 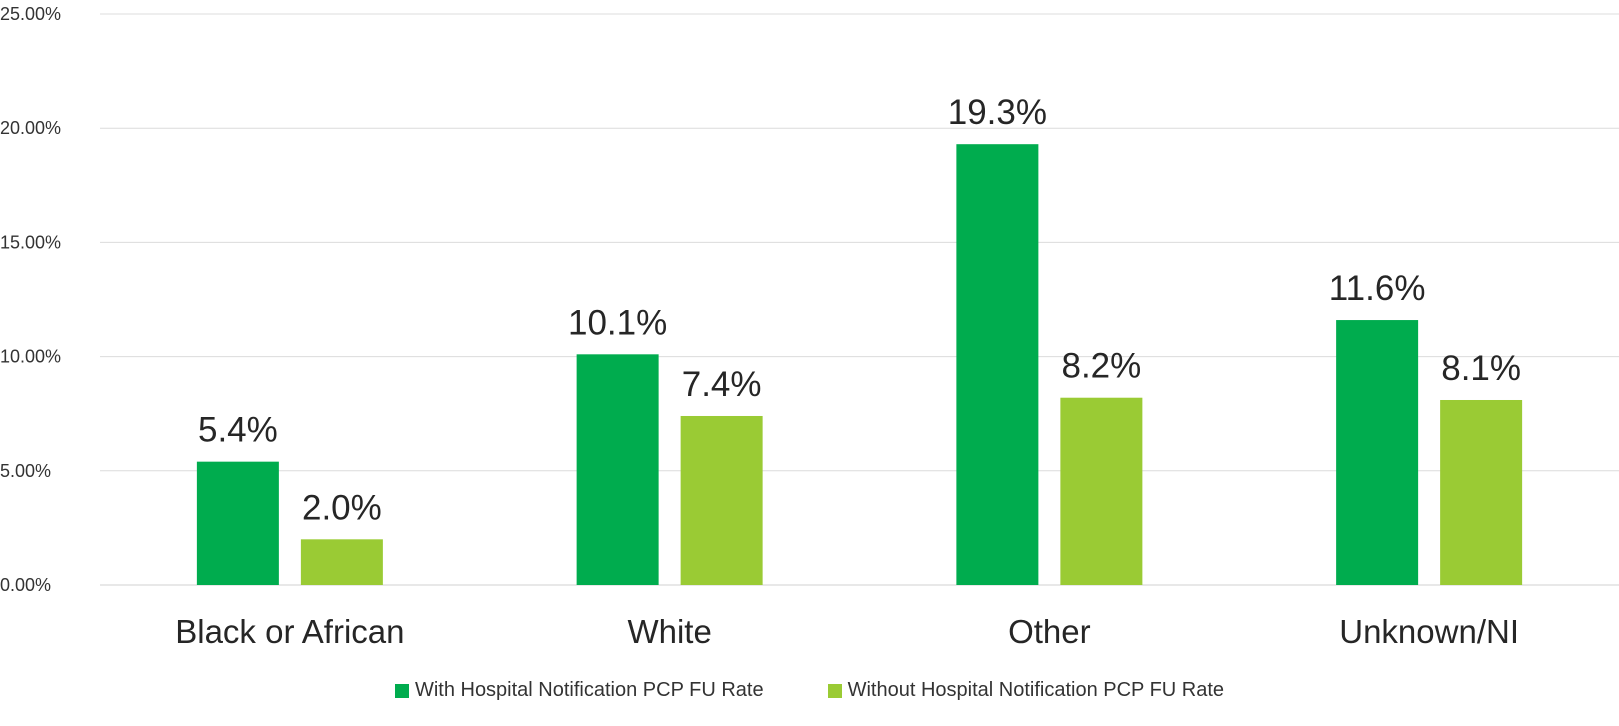 I want to click on data-label: 11.6%, so click(x=1377, y=288).